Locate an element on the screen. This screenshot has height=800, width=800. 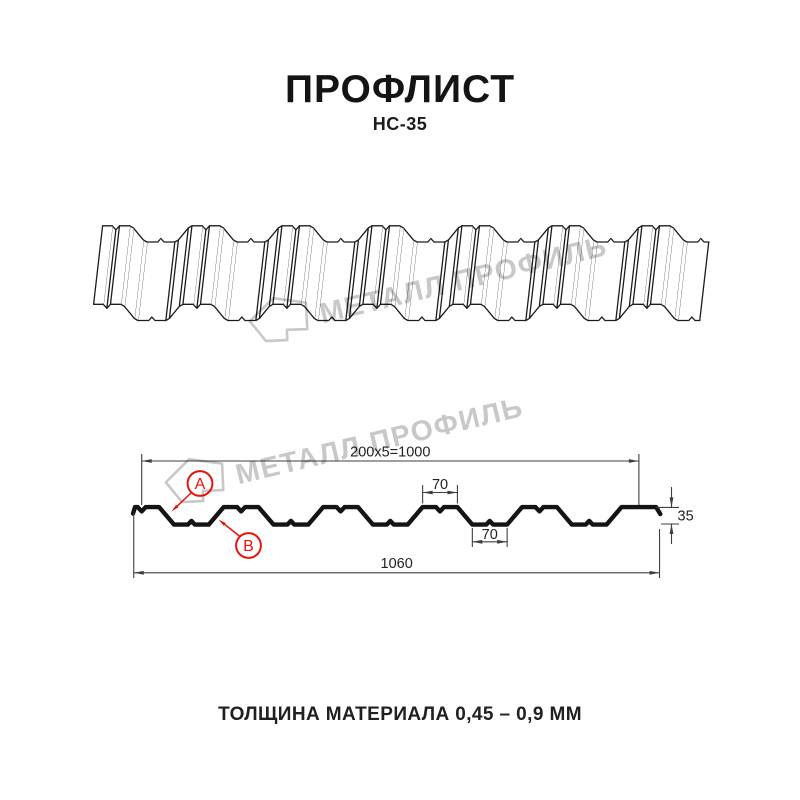
watermark-bottom: МЕТАЛЛ ПРОФИЛЬ is located at coordinates (345, 447).